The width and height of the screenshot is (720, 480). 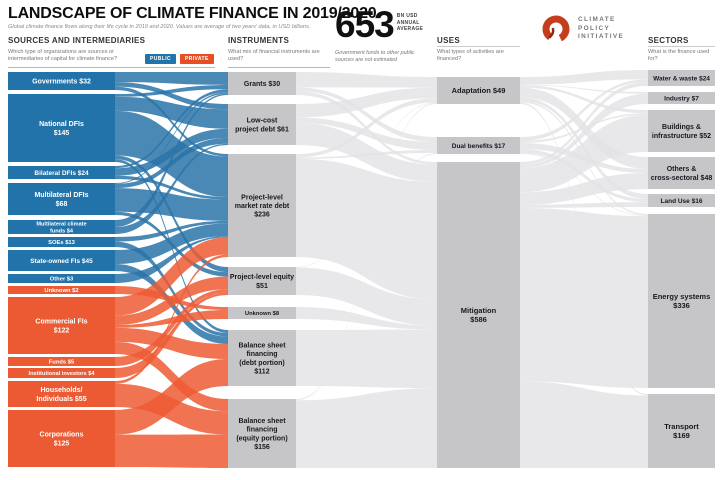 What do you see at coordinates (681, 98) in the screenshot?
I see `node-label-industry: Industry $7` at bounding box center [681, 98].